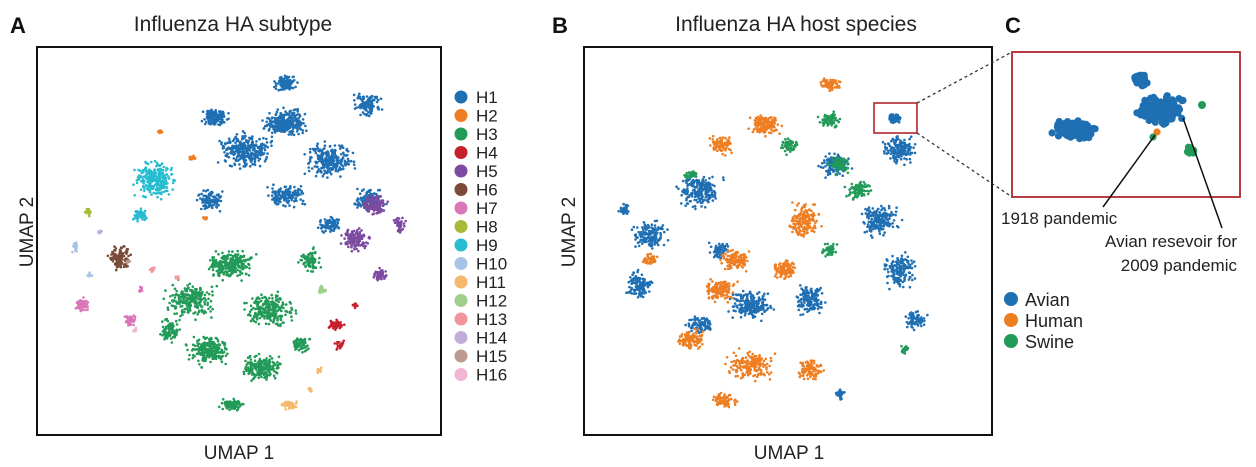 The image size is (1256, 467). Describe the element at coordinates (340, 346) in the screenshot. I see `point-h4` at that location.